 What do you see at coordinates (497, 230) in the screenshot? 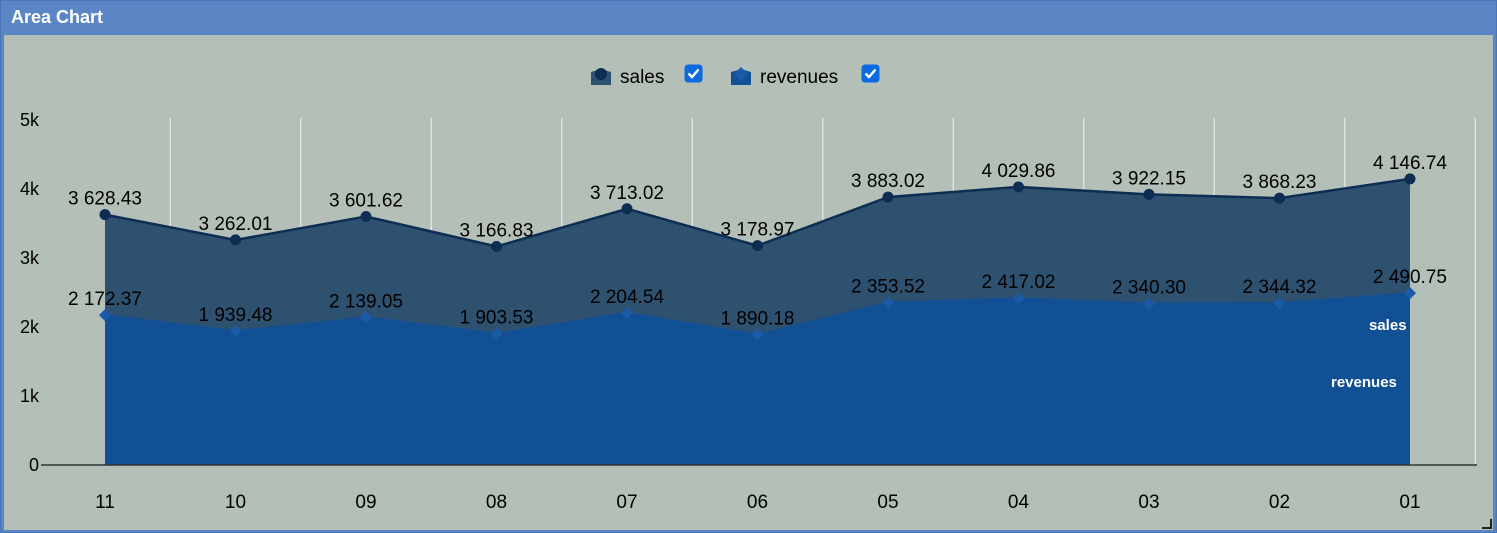
I see `sales-data-label: 3 166.83` at bounding box center [497, 230].